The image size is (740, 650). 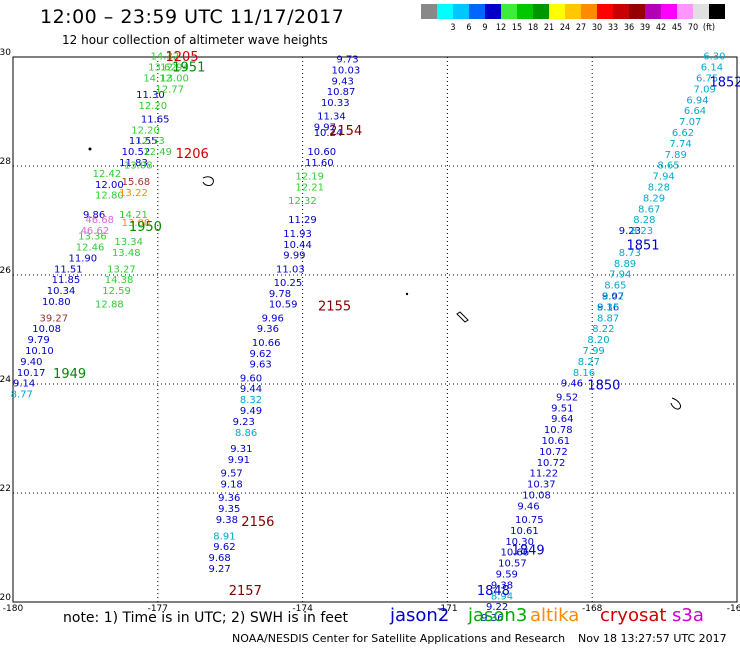 I want to click on wave-height-value: 9.36, so click(x=229, y=498).